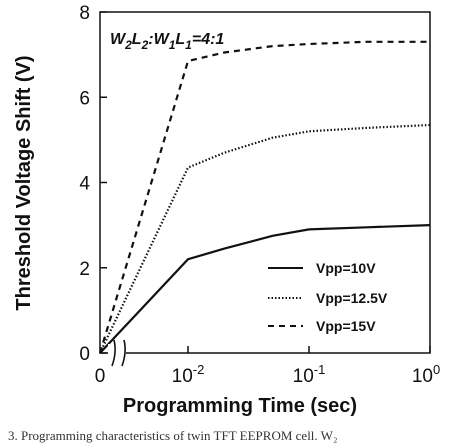 The height and width of the screenshot is (444, 474). I want to click on y-tick-label-1: 2, so click(84, 269).